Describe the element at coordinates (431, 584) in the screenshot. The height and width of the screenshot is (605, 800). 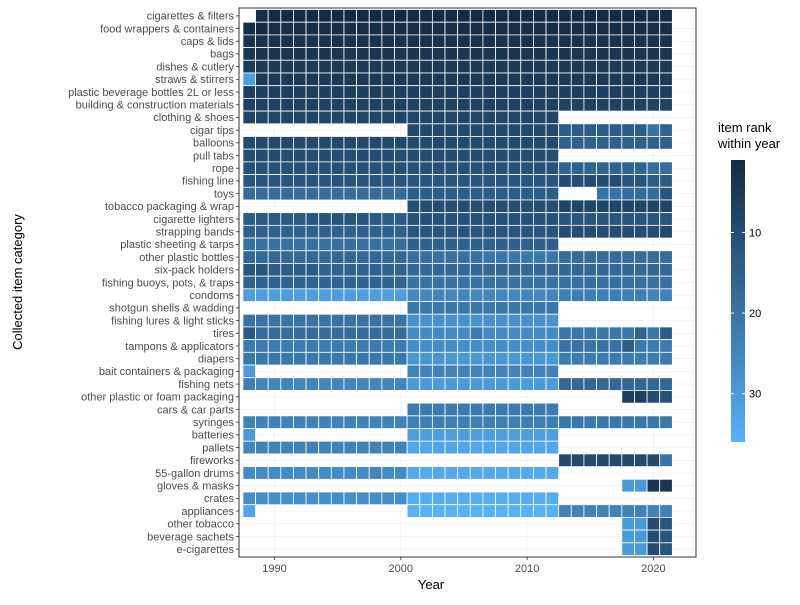
I see `x-axis-title: Year` at that location.